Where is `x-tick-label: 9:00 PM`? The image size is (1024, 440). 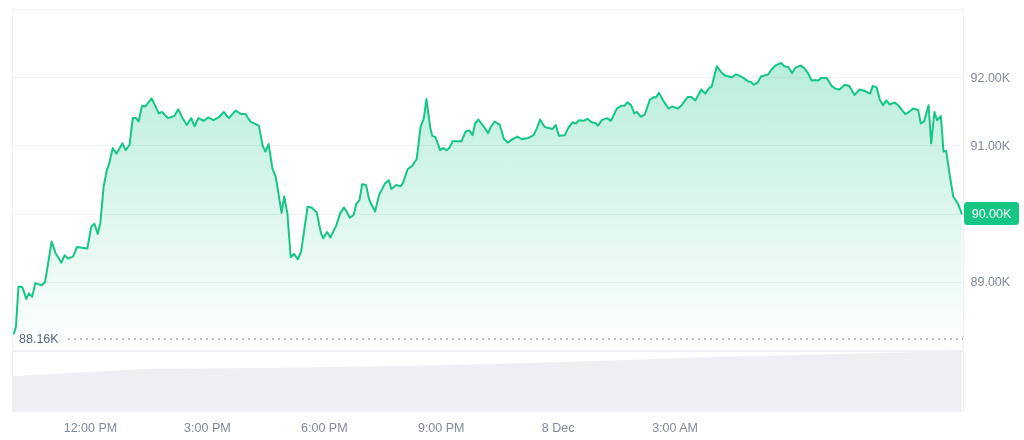
x-tick-label: 9:00 PM is located at coordinates (441, 427).